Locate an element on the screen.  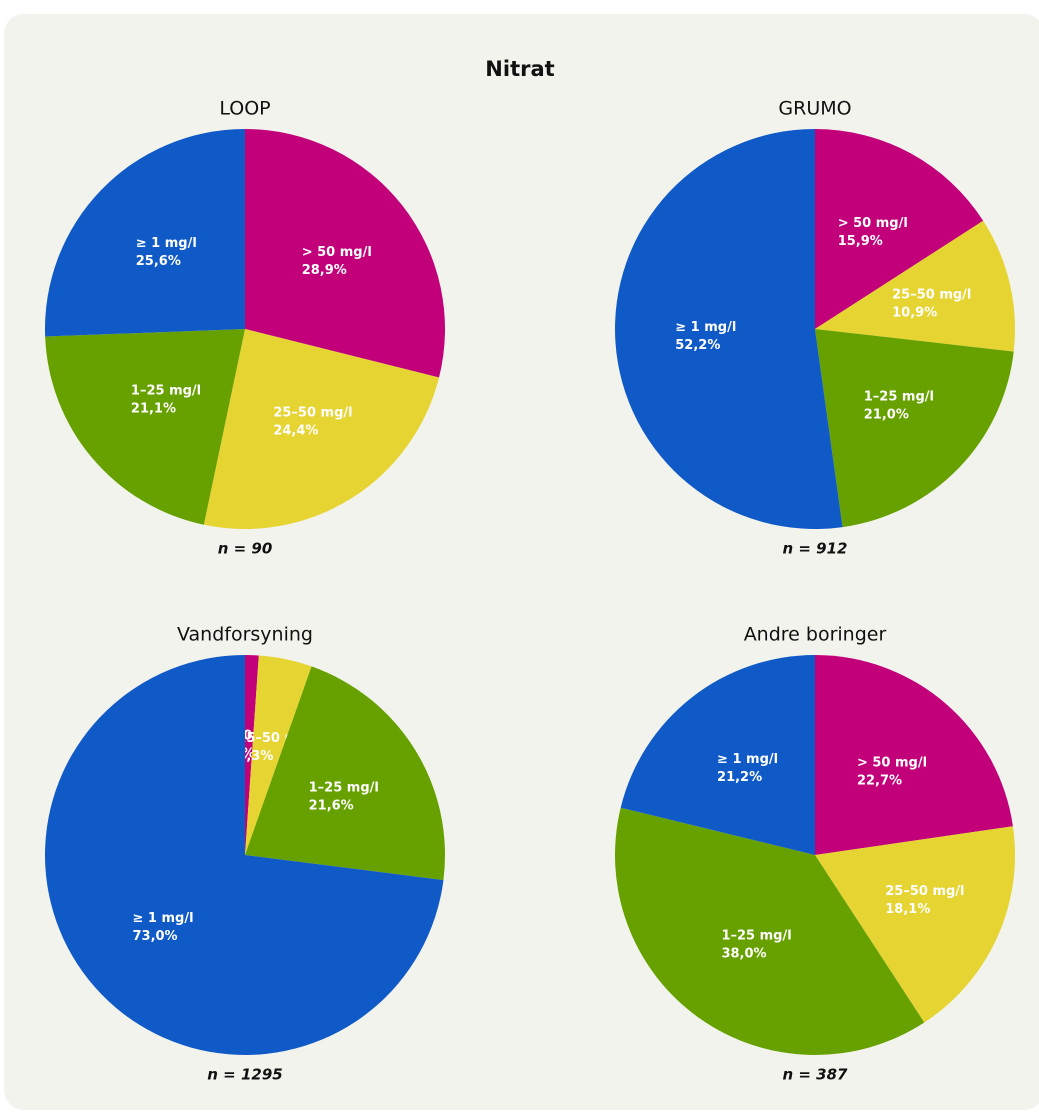
slice-value: 15,9% is located at coordinates (860, 241).